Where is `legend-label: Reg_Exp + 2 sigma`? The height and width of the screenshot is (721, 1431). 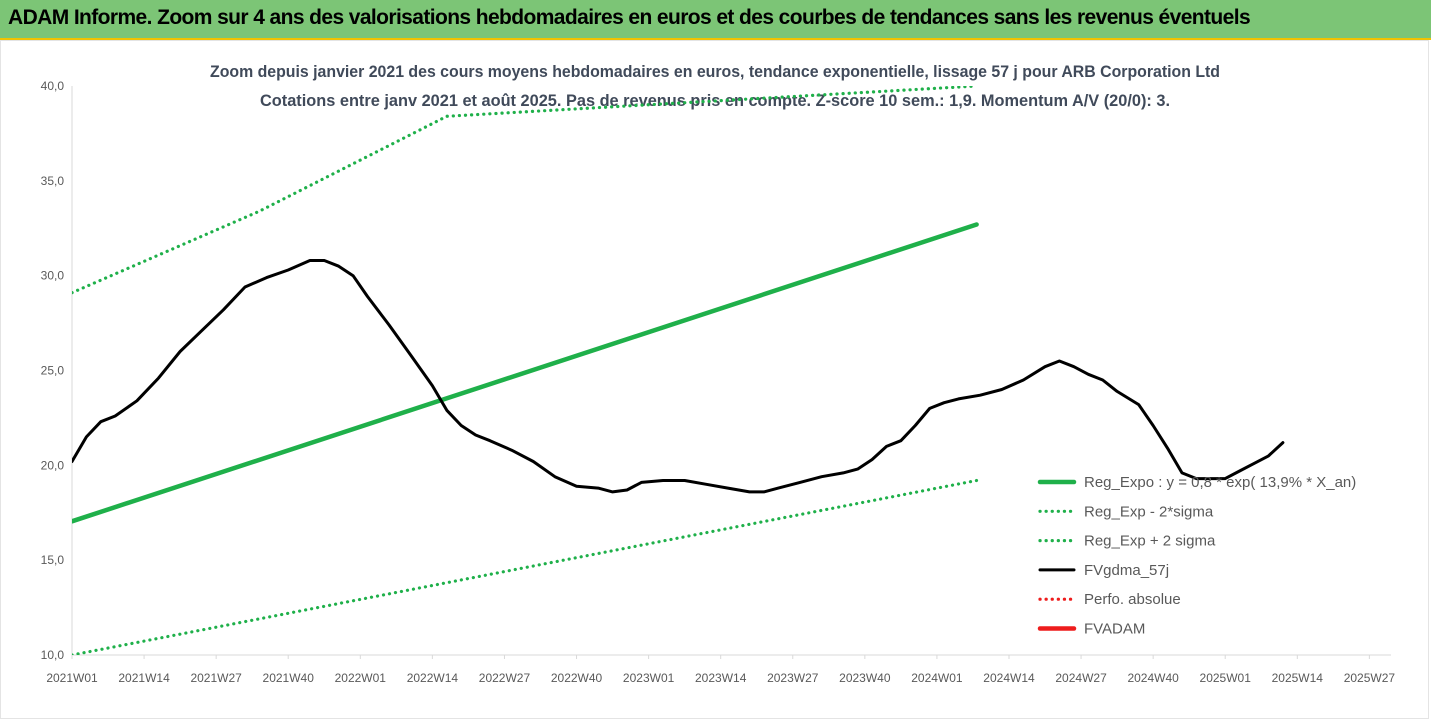
legend-label: Reg_Exp + 2 sigma is located at coordinates (1150, 541).